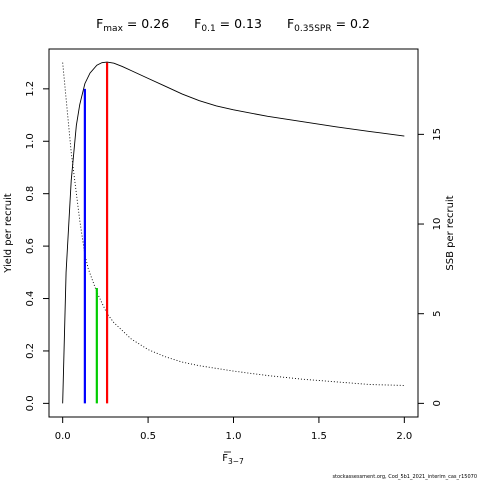  I want to click on title-value: = 0.13, so click(239, 23).